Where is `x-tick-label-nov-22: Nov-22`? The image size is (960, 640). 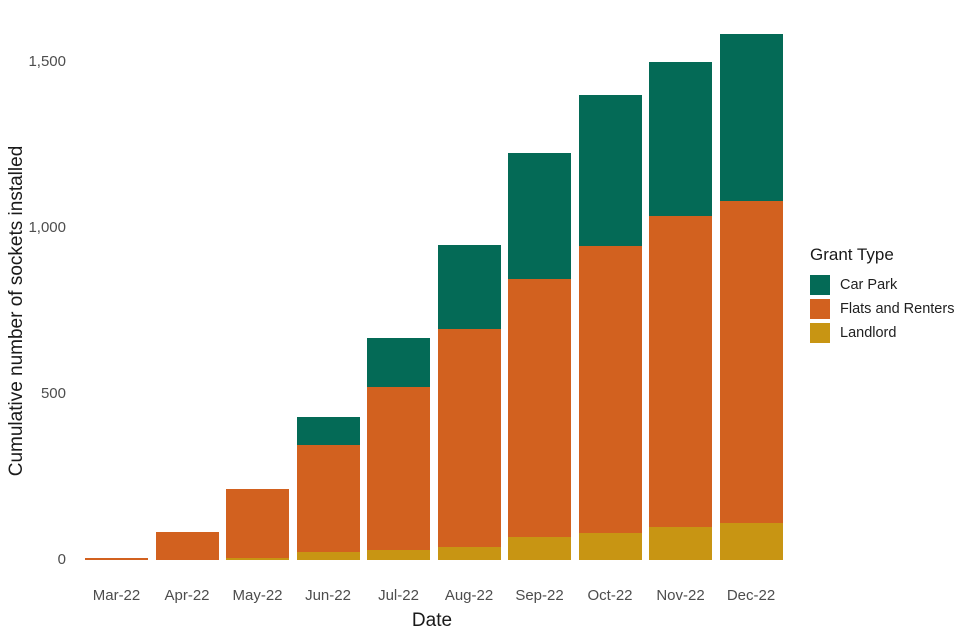 x-tick-label-nov-22: Nov-22 is located at coordinates (680, 595).